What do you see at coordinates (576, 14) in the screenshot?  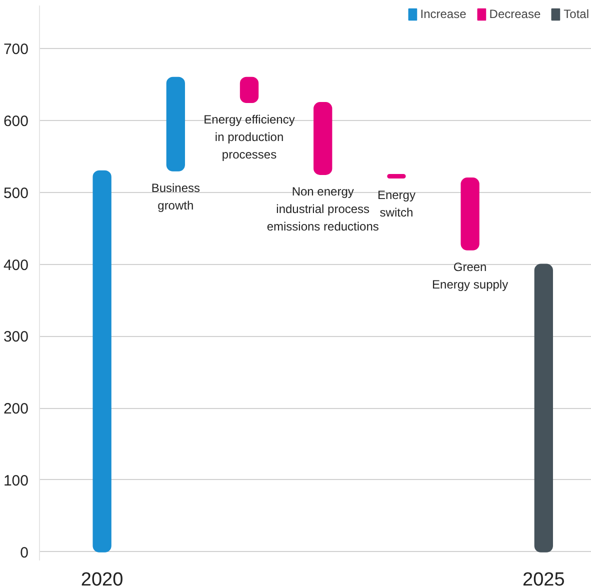 I see `legend-label: Total` at bounding box center [576, 14].